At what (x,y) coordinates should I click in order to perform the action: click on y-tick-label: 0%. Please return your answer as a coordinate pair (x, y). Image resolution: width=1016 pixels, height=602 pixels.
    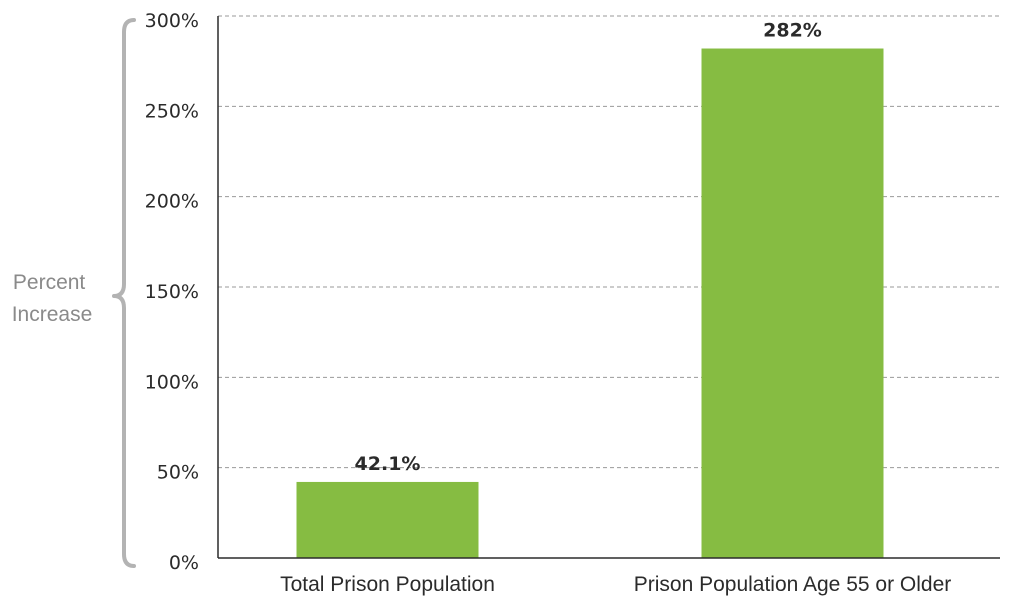
    Looking at the image, I should click on (184, 563).